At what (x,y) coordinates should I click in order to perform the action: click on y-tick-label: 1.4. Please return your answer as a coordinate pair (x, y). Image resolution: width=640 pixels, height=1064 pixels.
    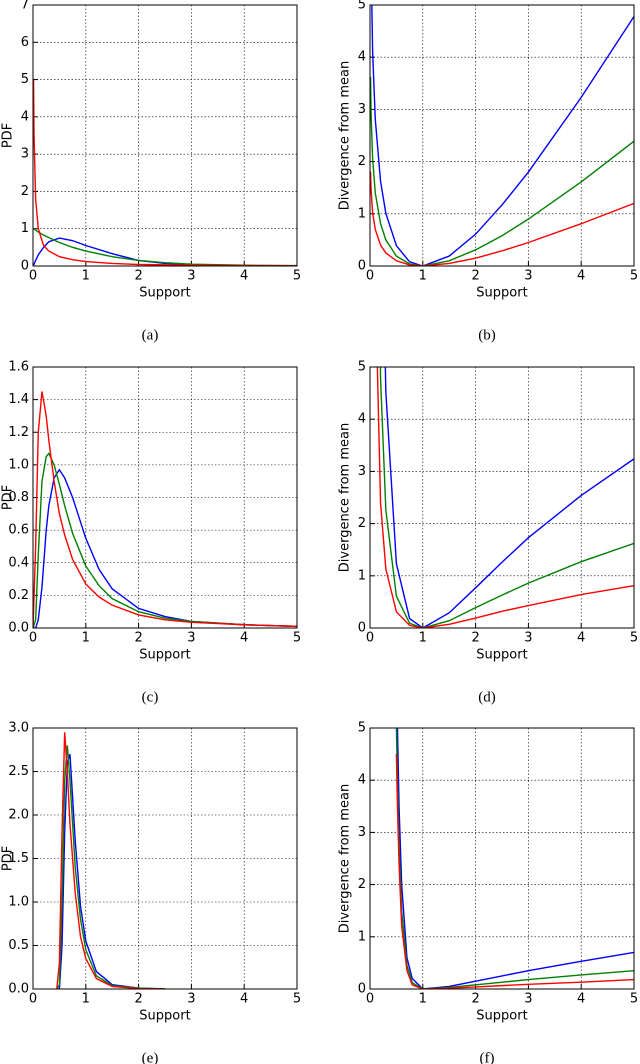
    Looking at the image, I should click on (18, 399).